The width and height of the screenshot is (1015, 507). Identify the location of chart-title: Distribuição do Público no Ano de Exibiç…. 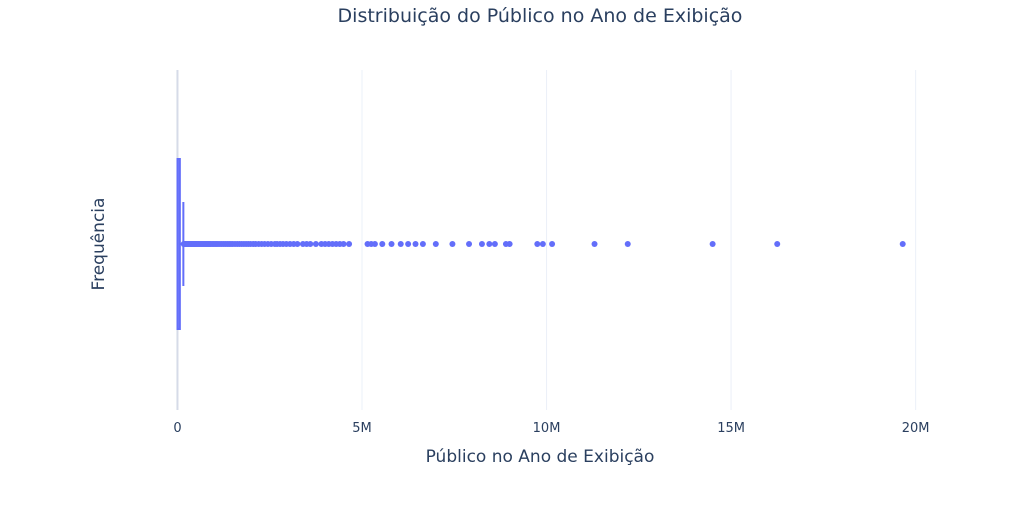
(540, 16).